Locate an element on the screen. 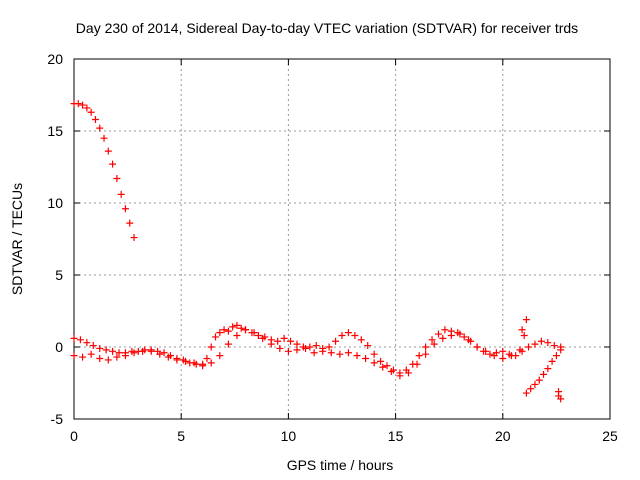  y-tick-label: -5 is located at coordinates (57, 419).